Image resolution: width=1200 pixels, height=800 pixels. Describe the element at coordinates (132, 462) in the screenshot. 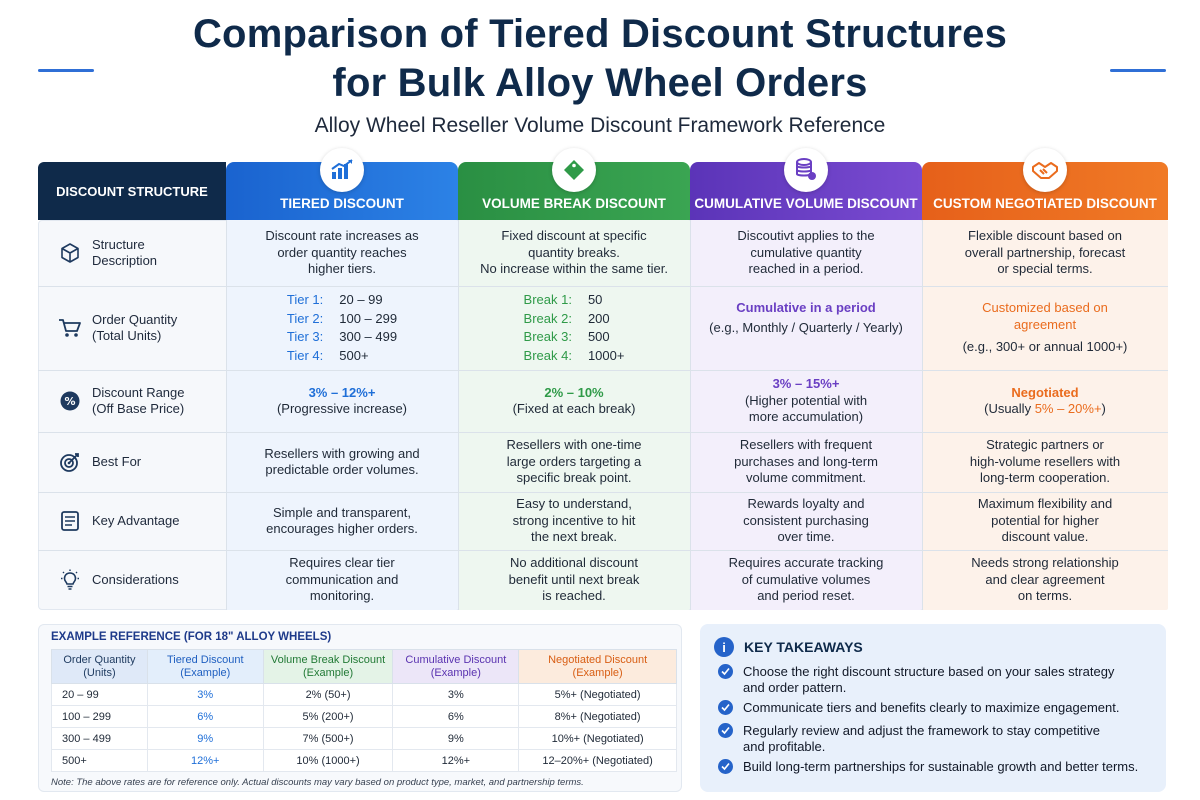

I see `row-label-best-for: Best For` at that location.